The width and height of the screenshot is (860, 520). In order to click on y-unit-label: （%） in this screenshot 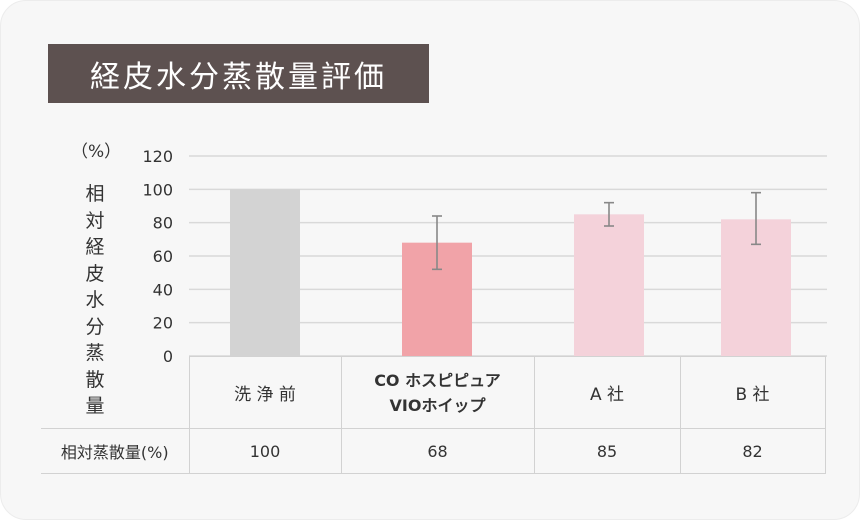, I will do `click(96, 152)`.